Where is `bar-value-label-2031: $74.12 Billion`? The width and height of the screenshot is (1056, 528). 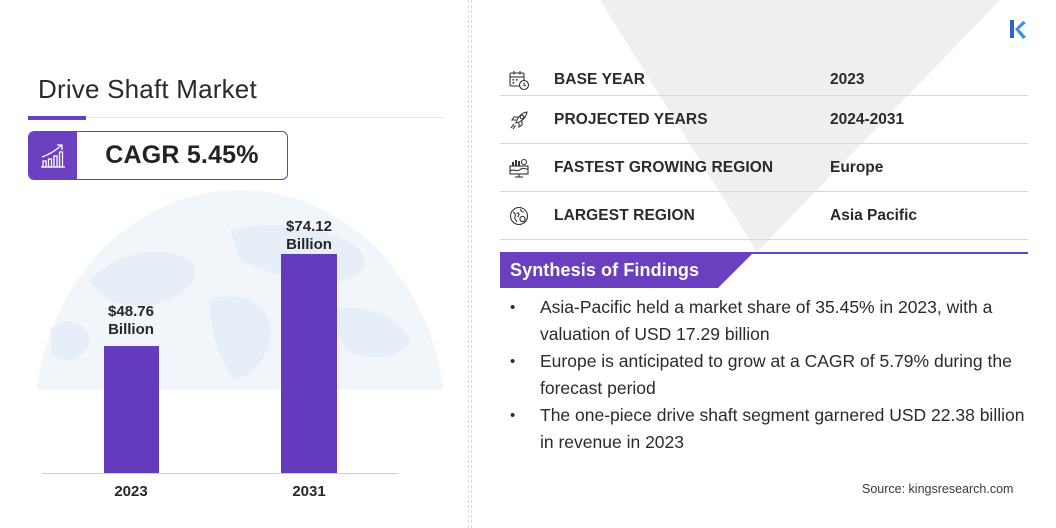
bar-value-label-2031: $74.12 Billion is located at coordinates (309, 236).